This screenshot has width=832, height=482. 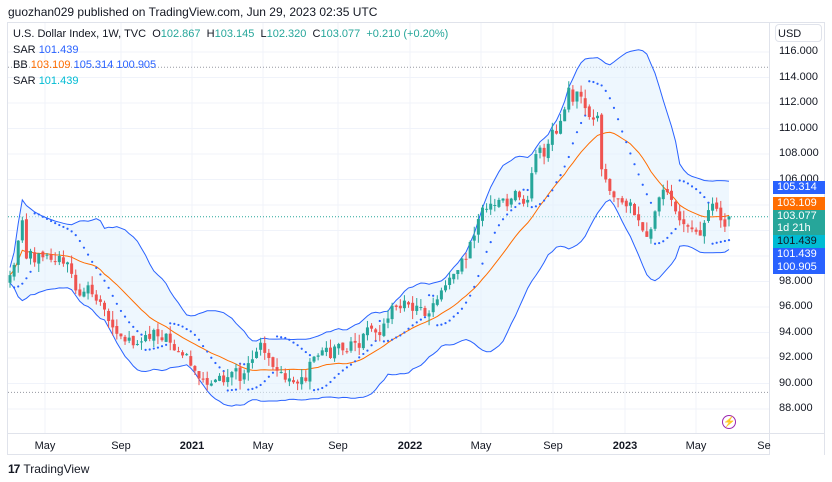 What do you see at coordinates (388, 444) in the screenshot?
I see `time-axis` at bounding box center [388, 444].